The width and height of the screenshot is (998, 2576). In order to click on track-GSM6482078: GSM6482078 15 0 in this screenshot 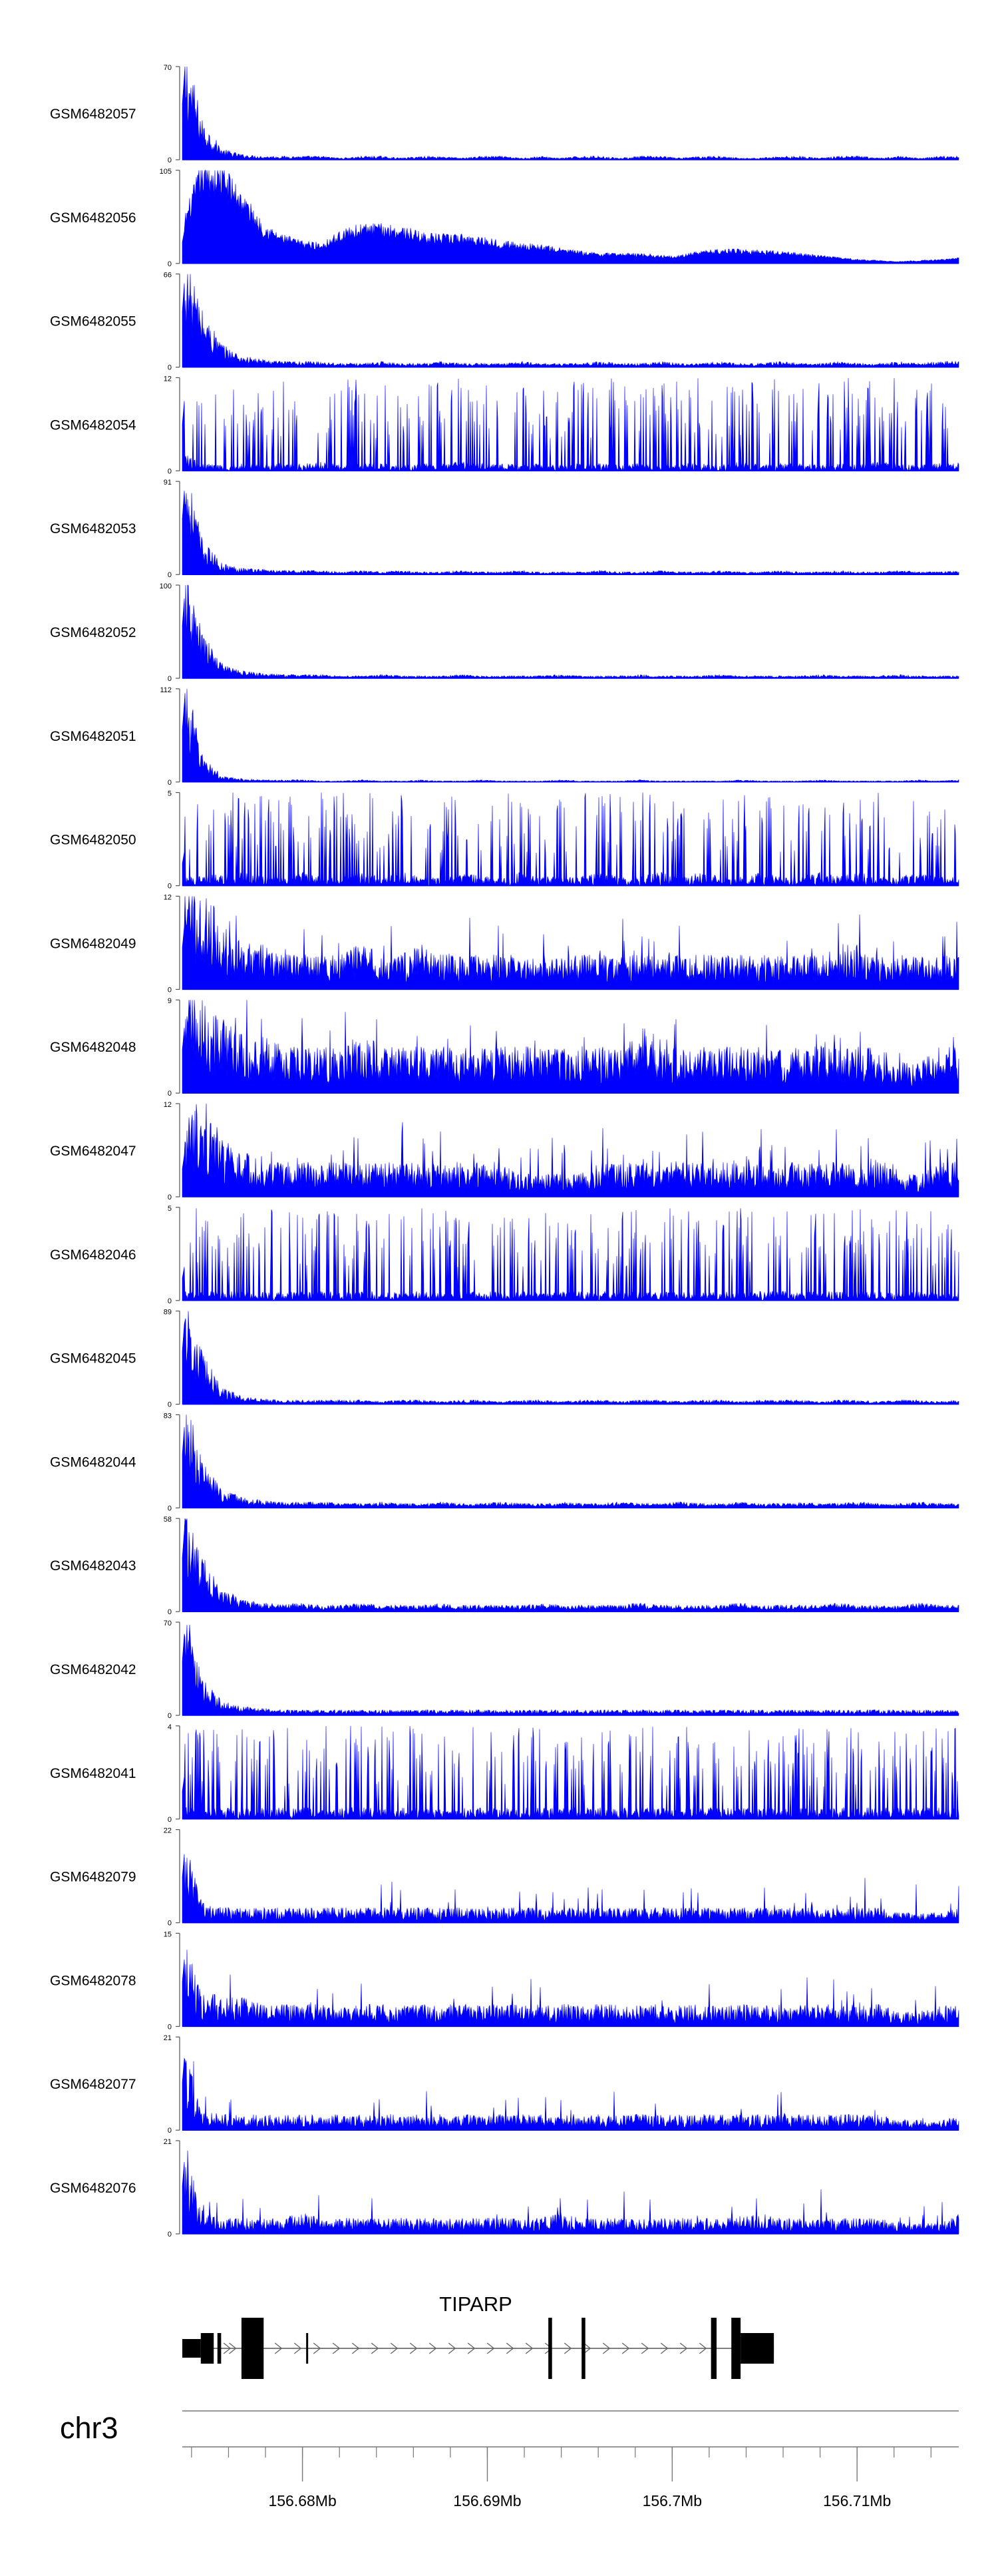, I will do `click(504, 1980)`.